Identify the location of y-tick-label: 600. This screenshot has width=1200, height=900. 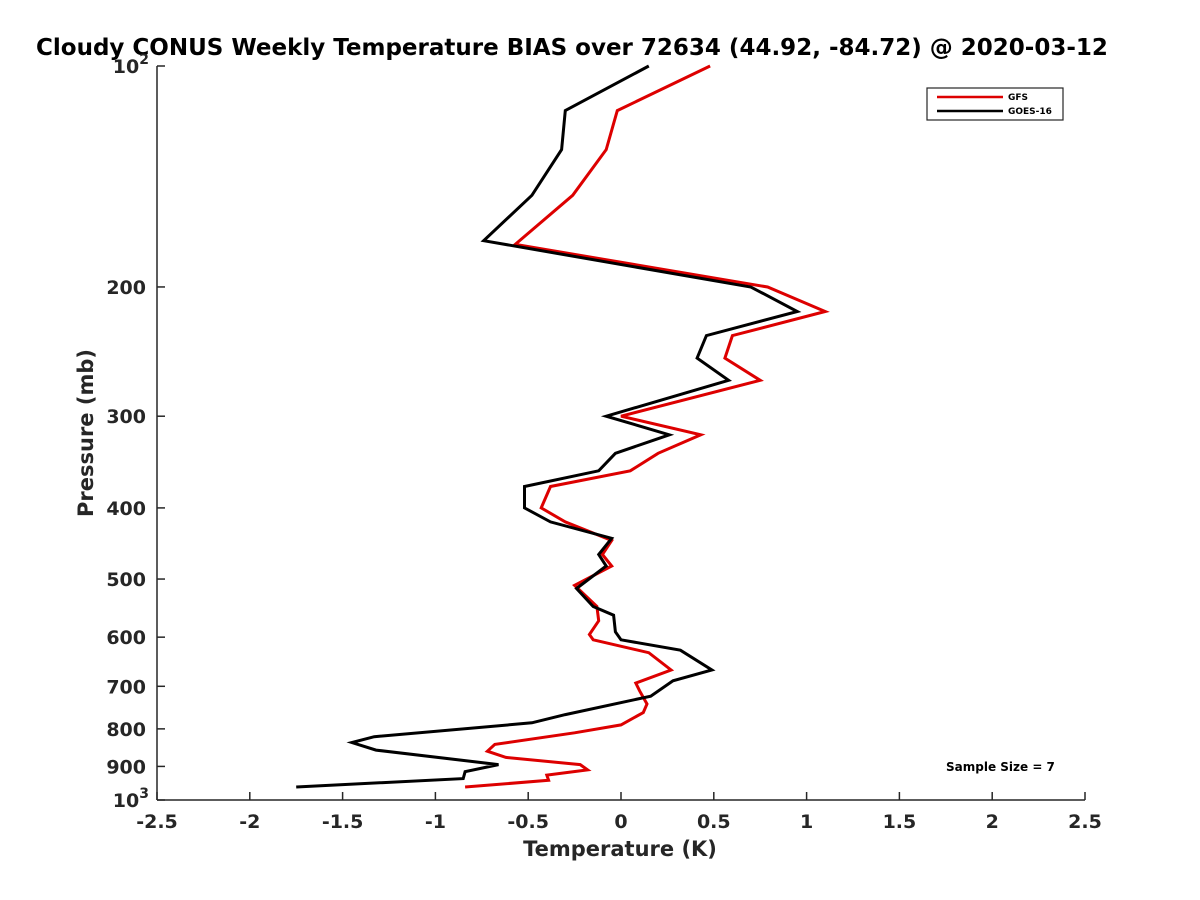
(126, 638).